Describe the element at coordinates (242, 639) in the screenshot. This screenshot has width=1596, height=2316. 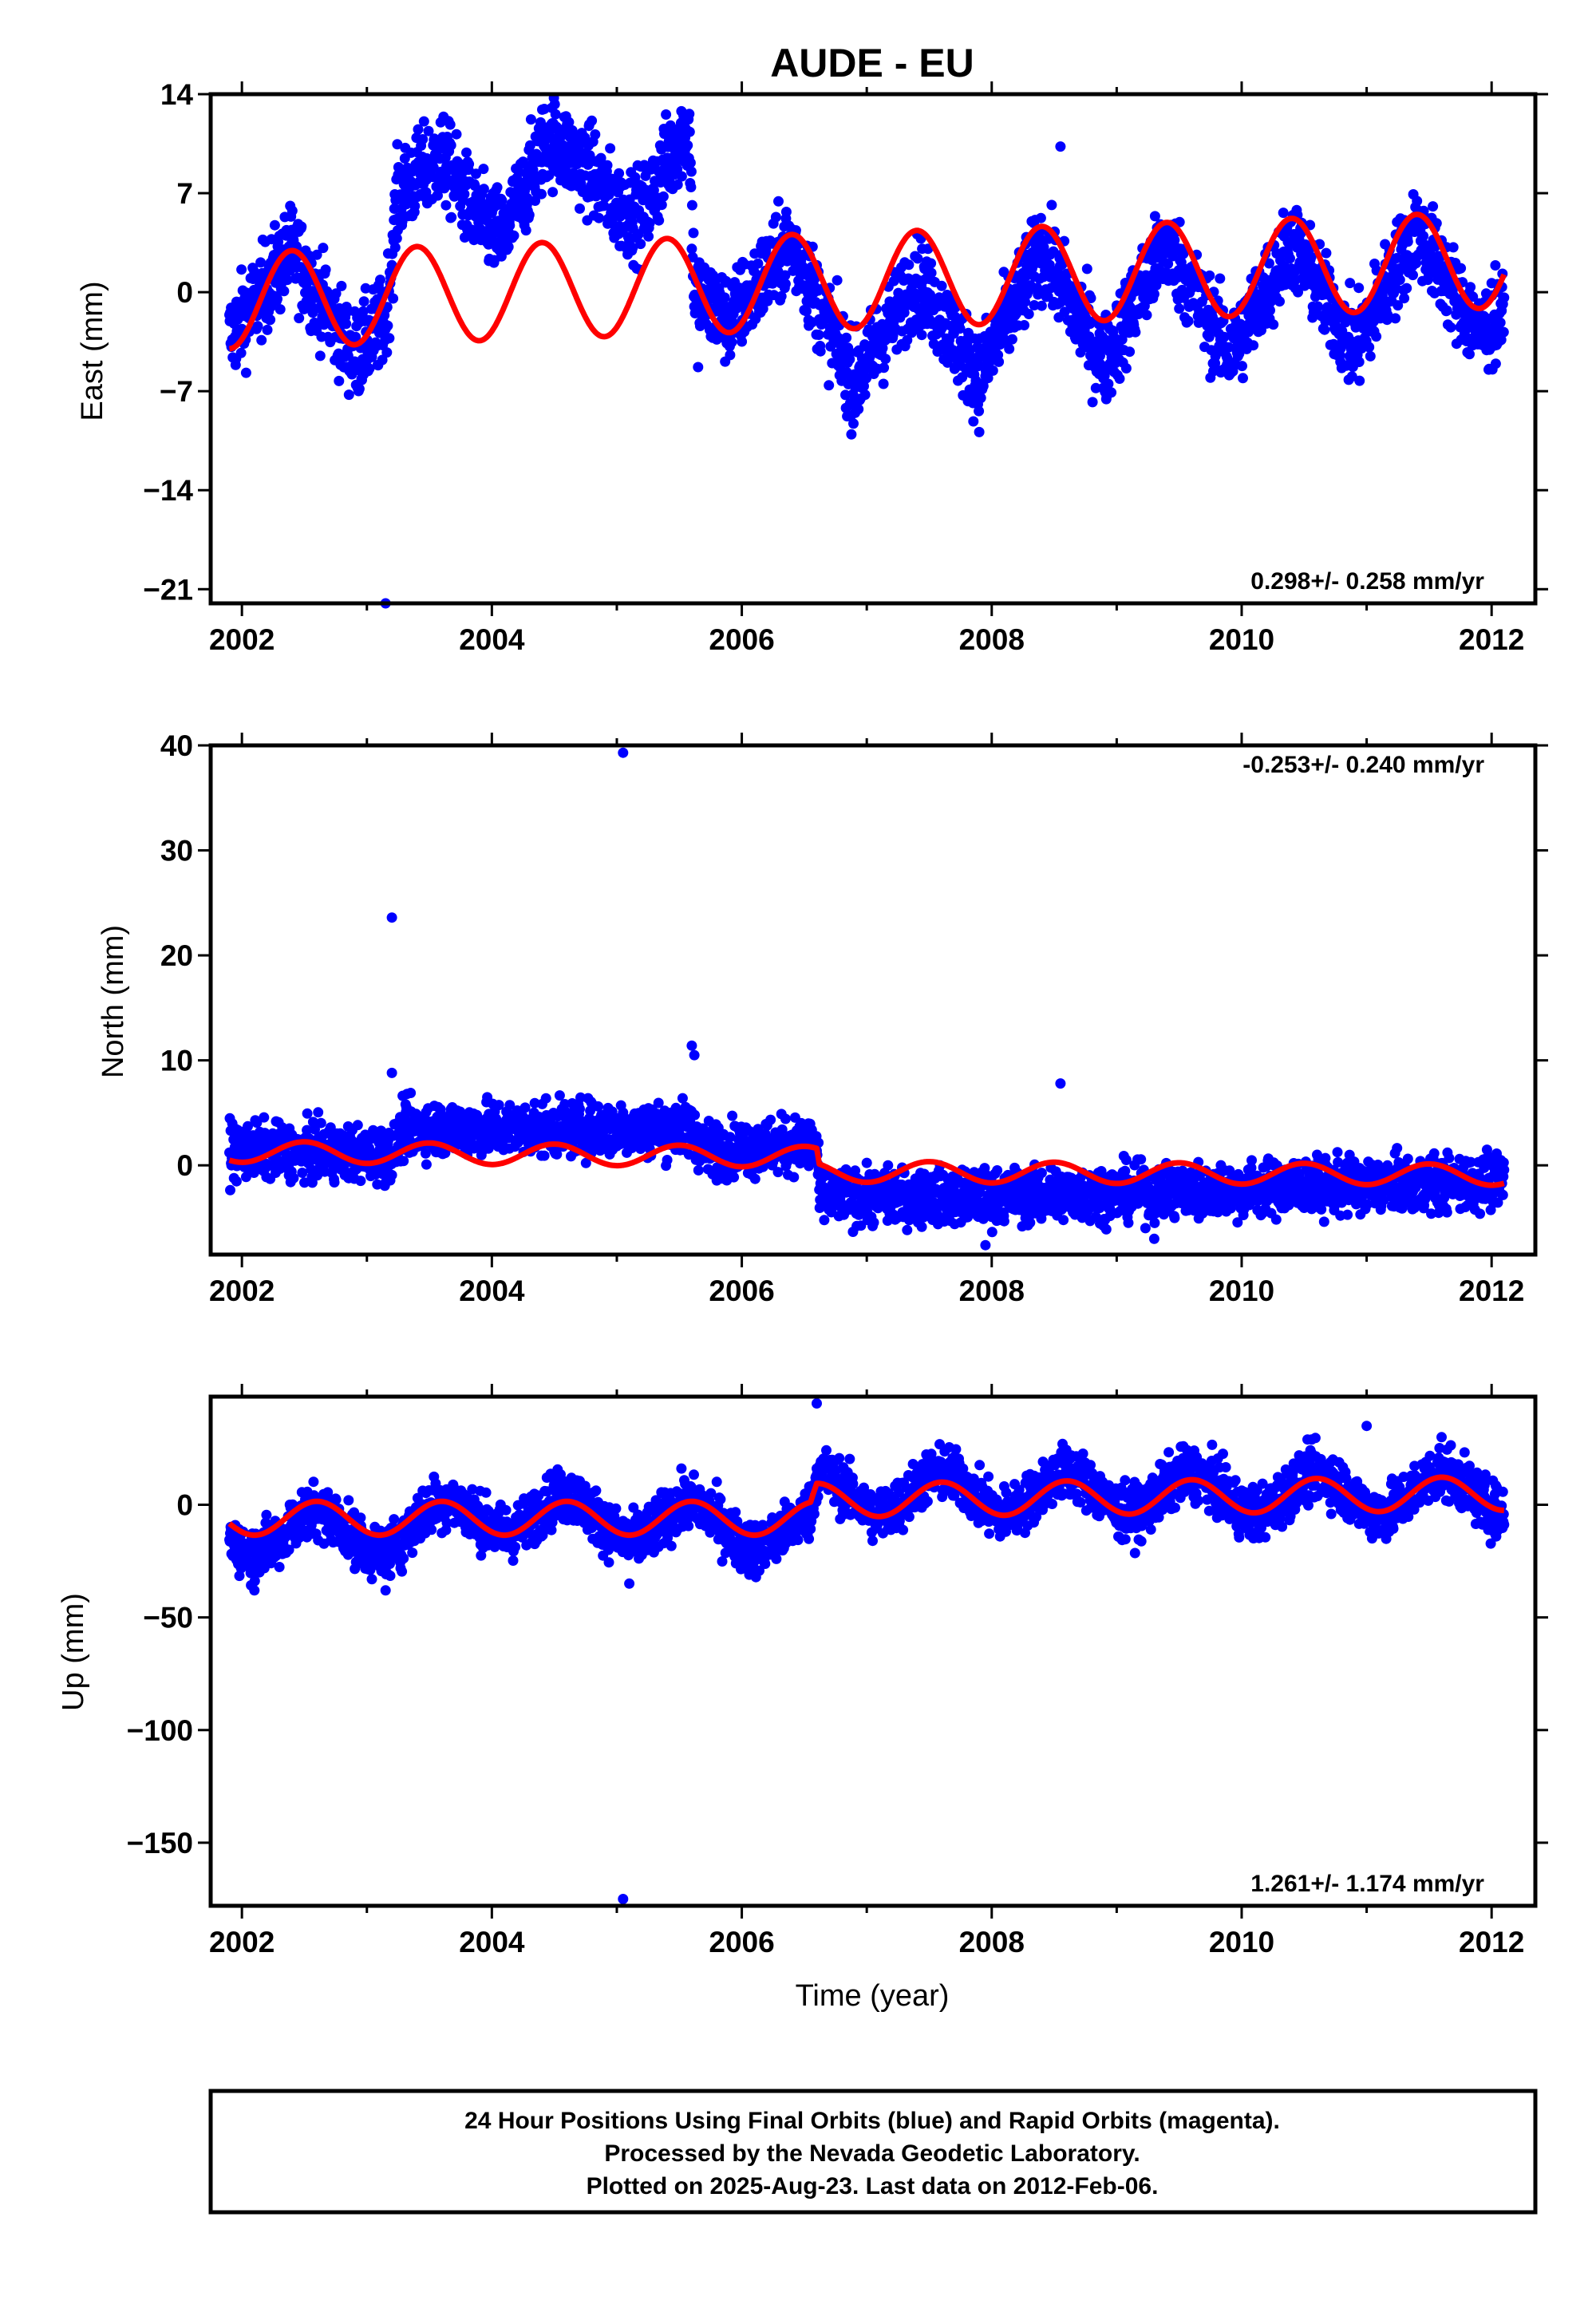
I see `east-xtick-label: 2002` at that location.